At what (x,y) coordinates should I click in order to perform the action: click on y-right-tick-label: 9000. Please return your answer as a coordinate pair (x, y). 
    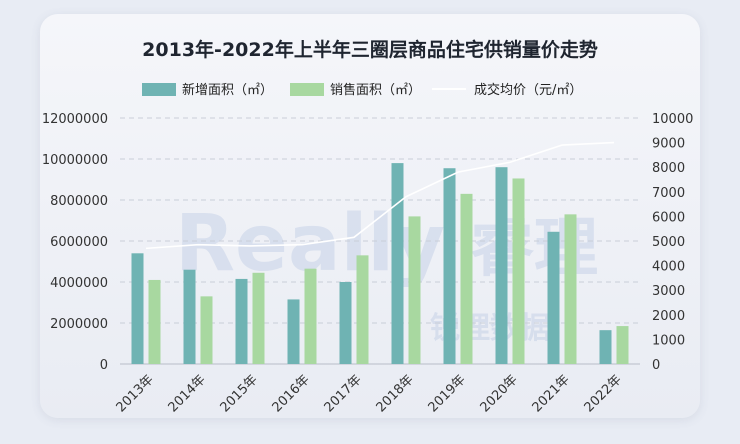
    Looking at the image, I should click on (668, 144).